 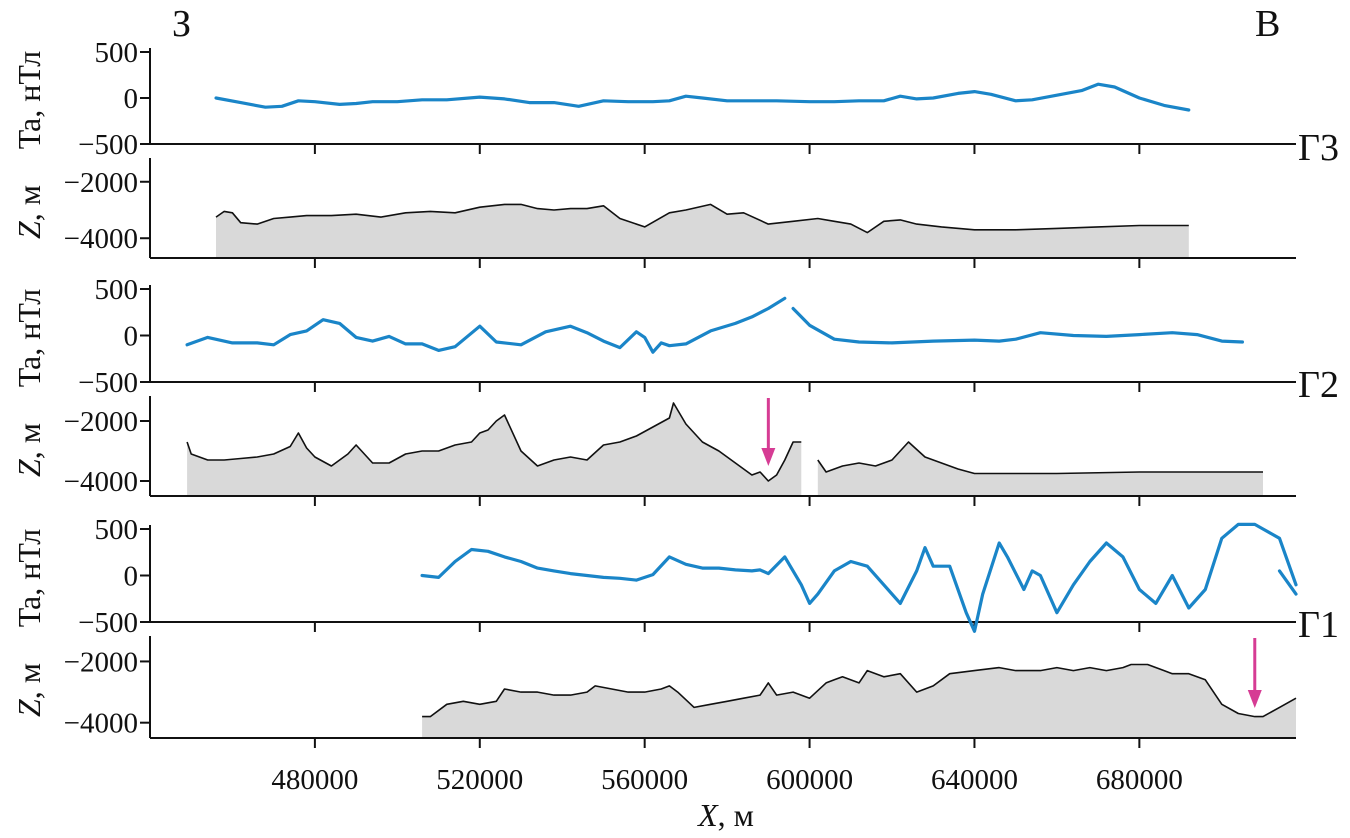 I want to click on x-tick-label: 680000, so click(x=1139, y=780).